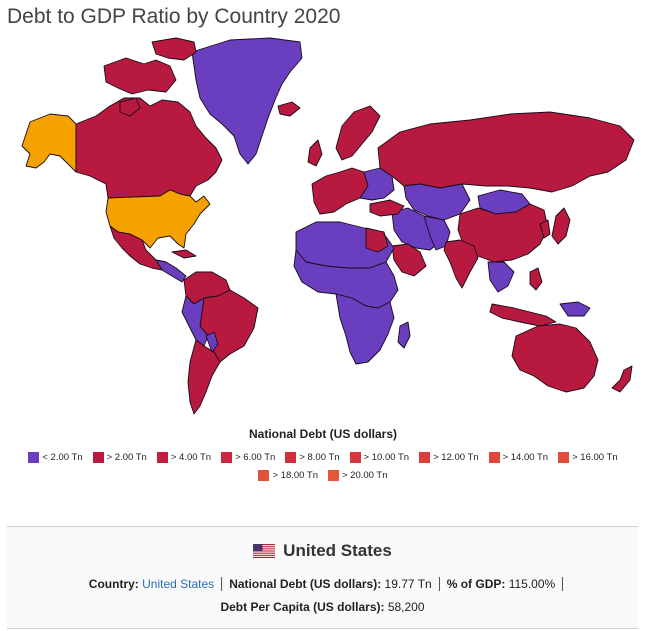 The width and height of the screenshot is (646, 631). I want to click on country-australia, so click(555, 358).